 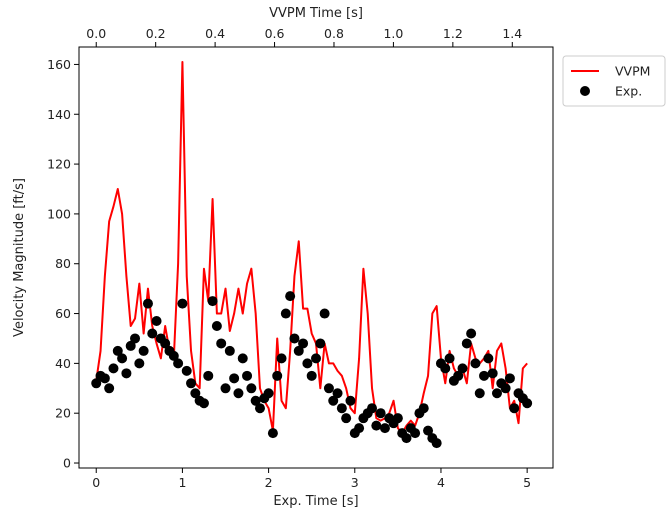 What do you see at coordinates (453, 33) in the screenshot?
I see `top-x-tick-label: 1.2` at bounding box center [453, 33].